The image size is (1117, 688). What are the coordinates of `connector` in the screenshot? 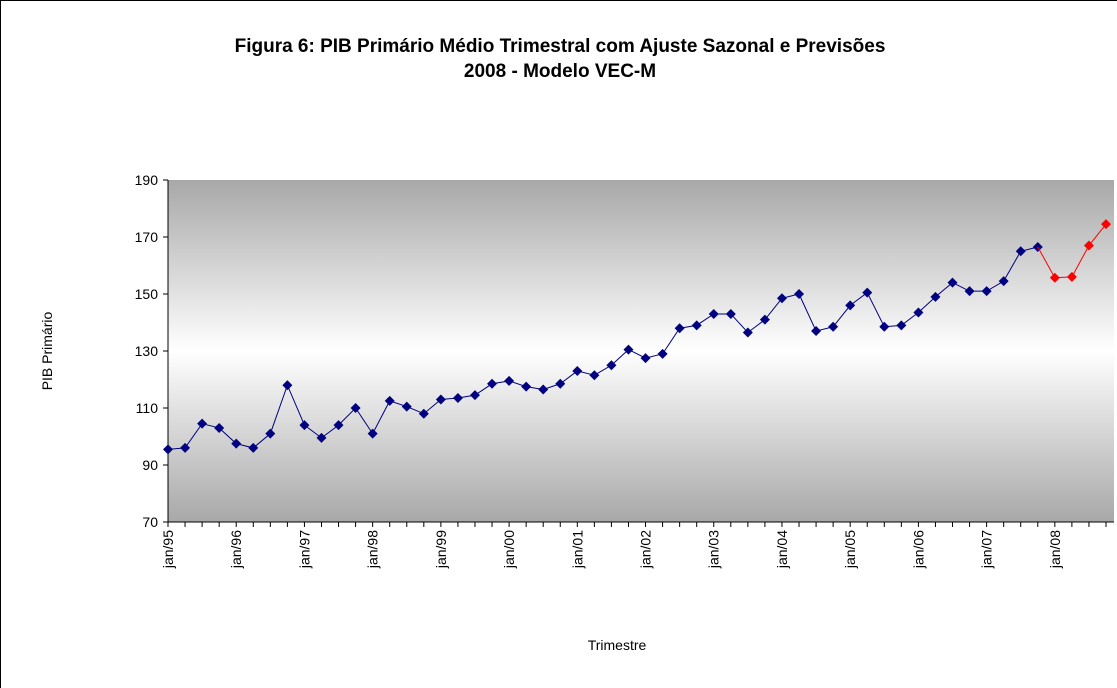 It's located at (1046, 262).